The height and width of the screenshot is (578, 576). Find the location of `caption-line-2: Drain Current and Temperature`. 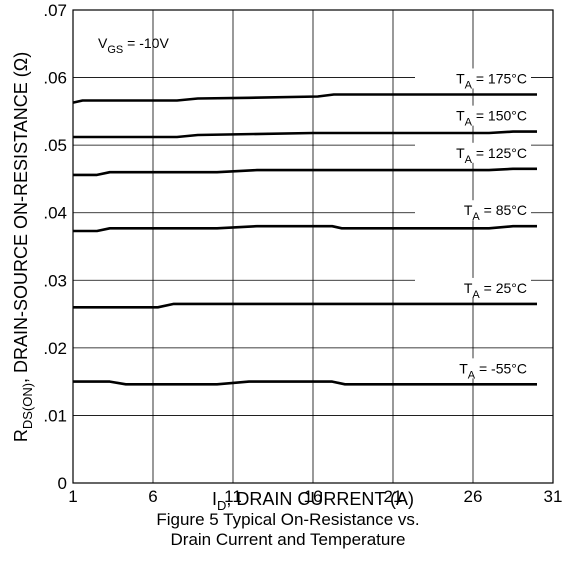

caption-line-2: Drain Current and Temperature is located at coordinates (288, 539).